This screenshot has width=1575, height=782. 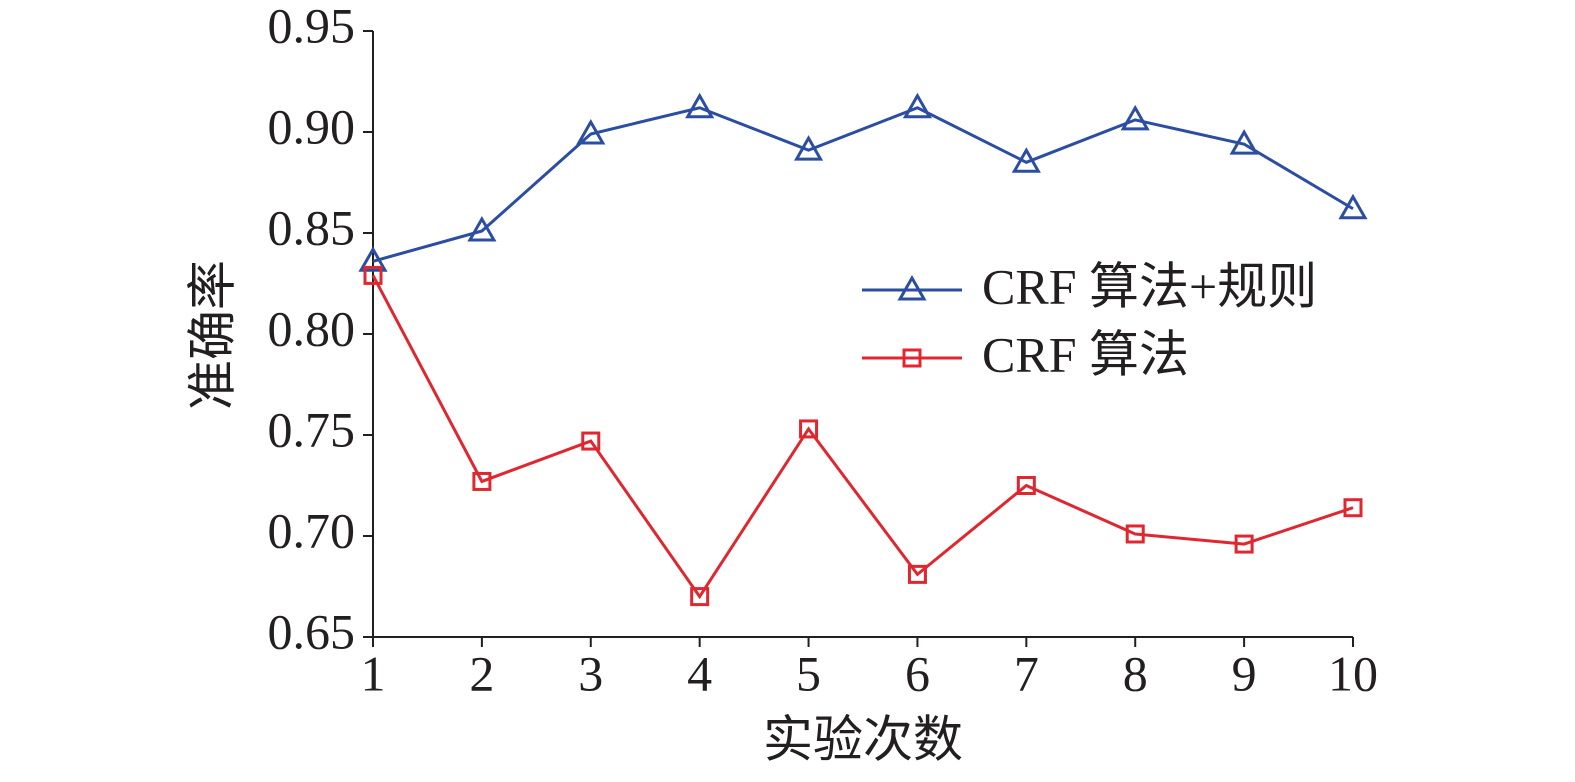 What do you see at coordinates (212, 335) in the screenshot?
I see `y-axis-label: 准确率` at bounding box center [212, 335].